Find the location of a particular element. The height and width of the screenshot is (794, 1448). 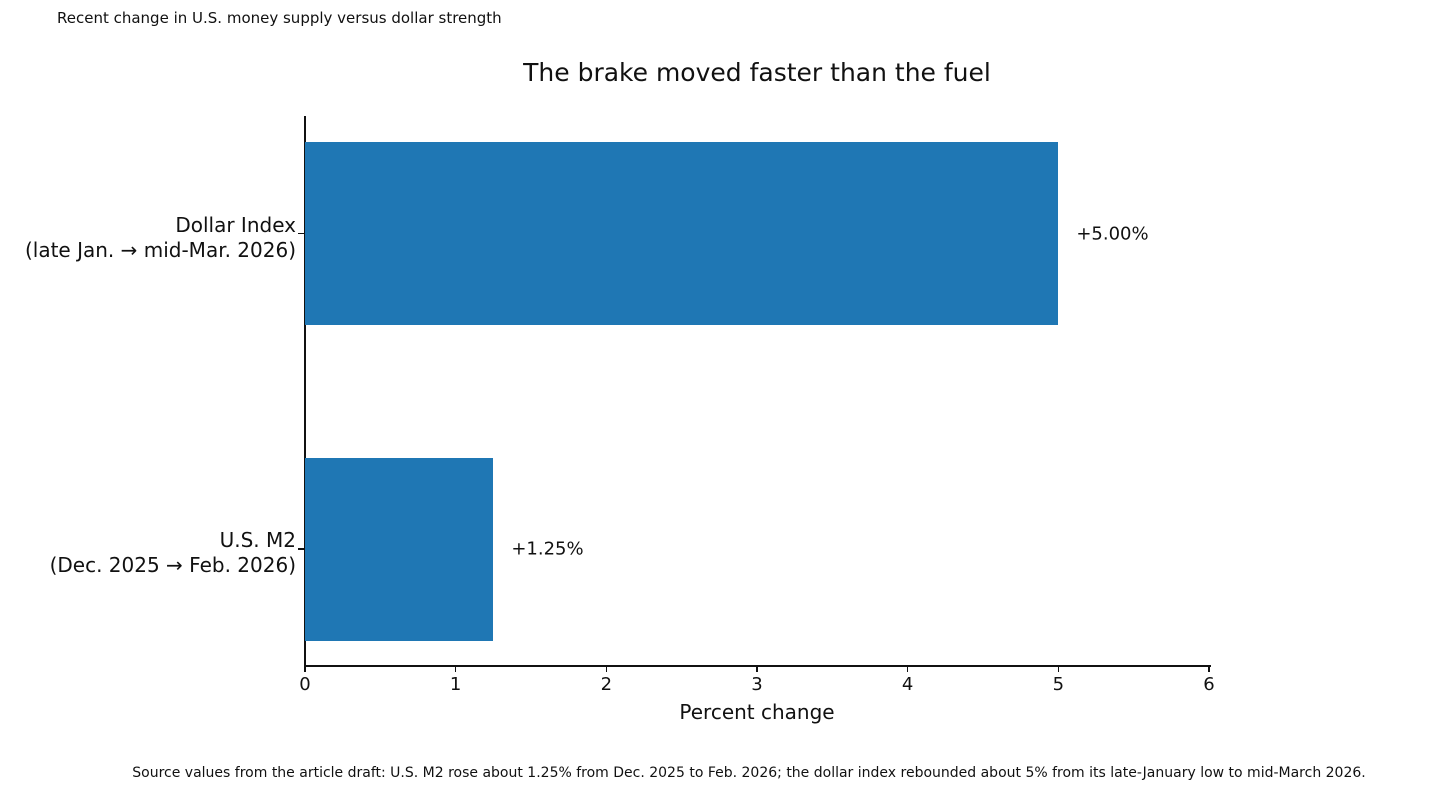

category-label: U.S. M2 (Dec. 2025 → Feb. 2026) is located at coordinates (173, 553).